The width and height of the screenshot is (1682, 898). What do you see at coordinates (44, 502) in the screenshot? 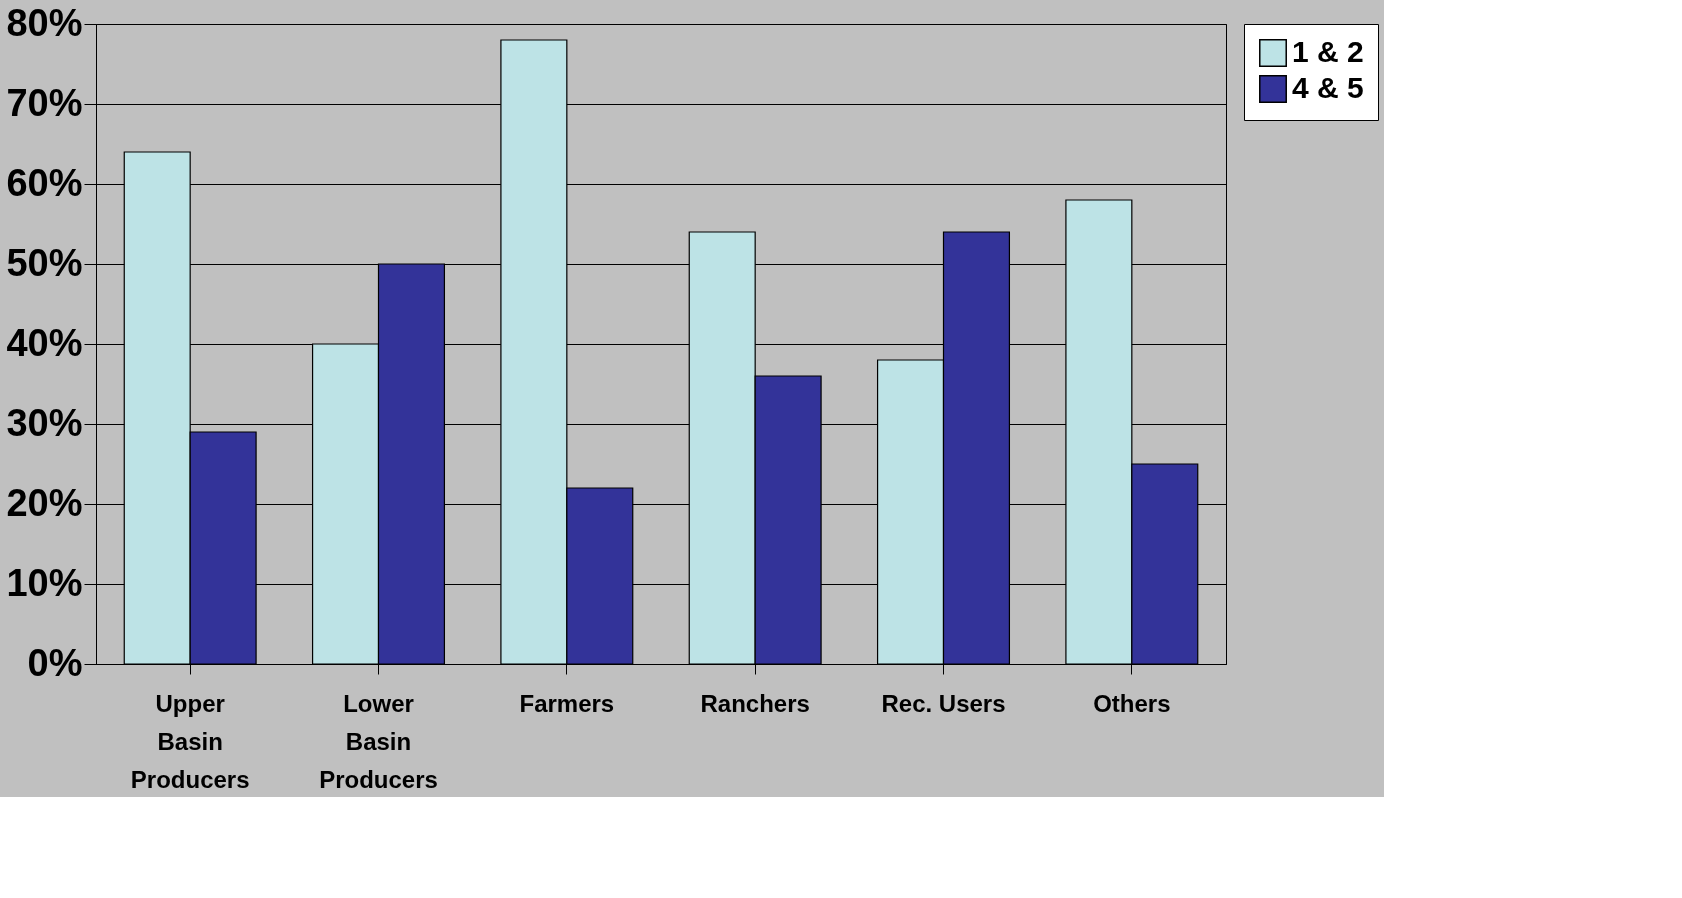
I see `y-tick-label: 20%` at bounding box center [44, 502].